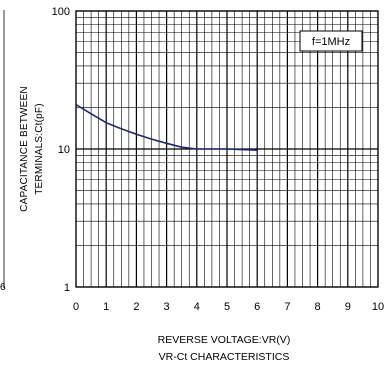 The width and height of the screenshot is (392, 369). Describe the element at coordinates (39, 149) in the screenshot. I see `y-axis-label-line-2: TERMINALS:Ct(pF)` at that location.